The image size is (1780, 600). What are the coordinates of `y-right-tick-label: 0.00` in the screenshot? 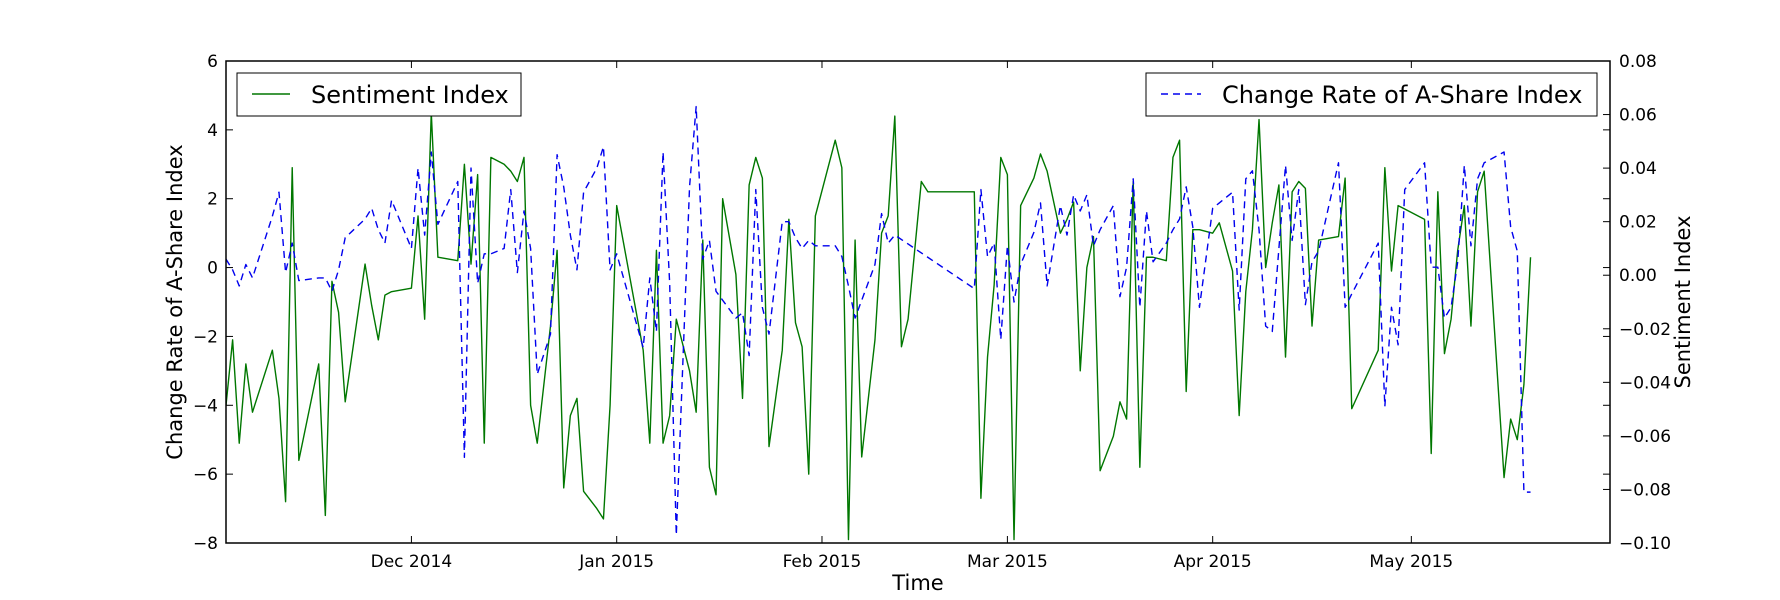 It's located at (1638, 276).